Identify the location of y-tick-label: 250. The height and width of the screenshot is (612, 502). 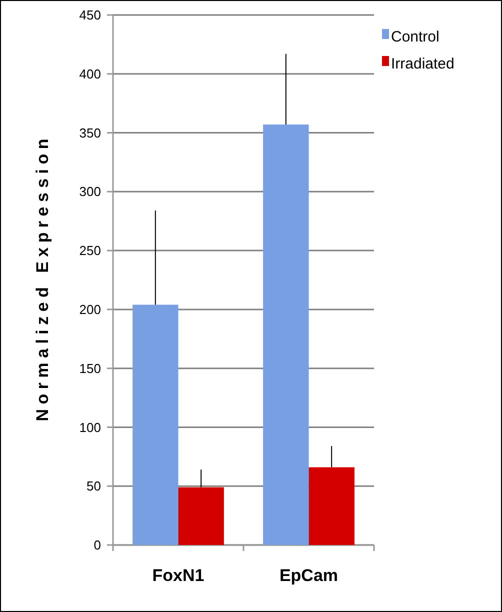
(90, 250).